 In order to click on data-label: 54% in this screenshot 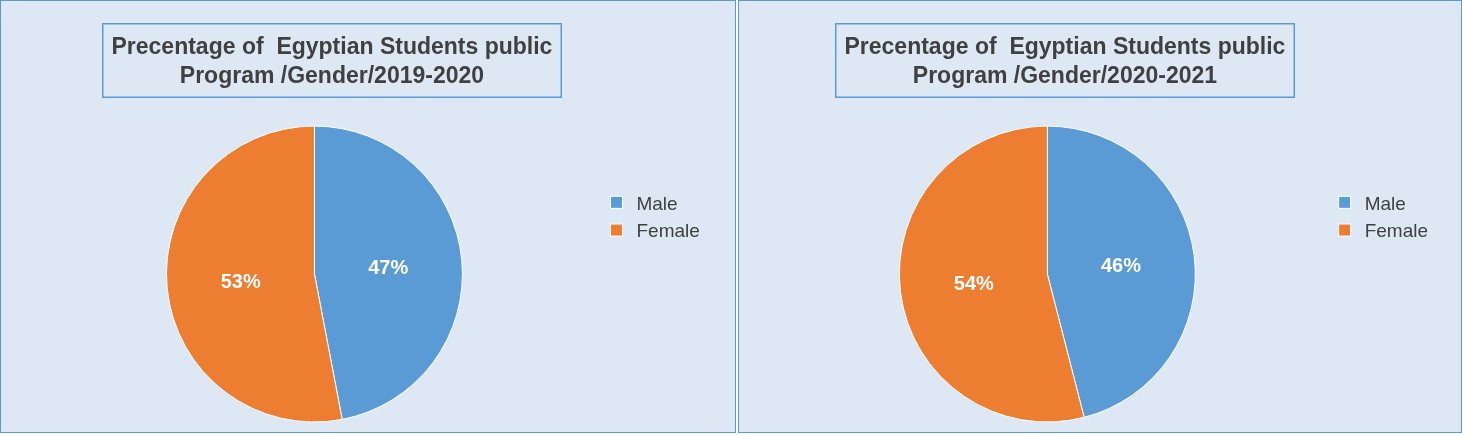, I will do `click(974, 283)`.